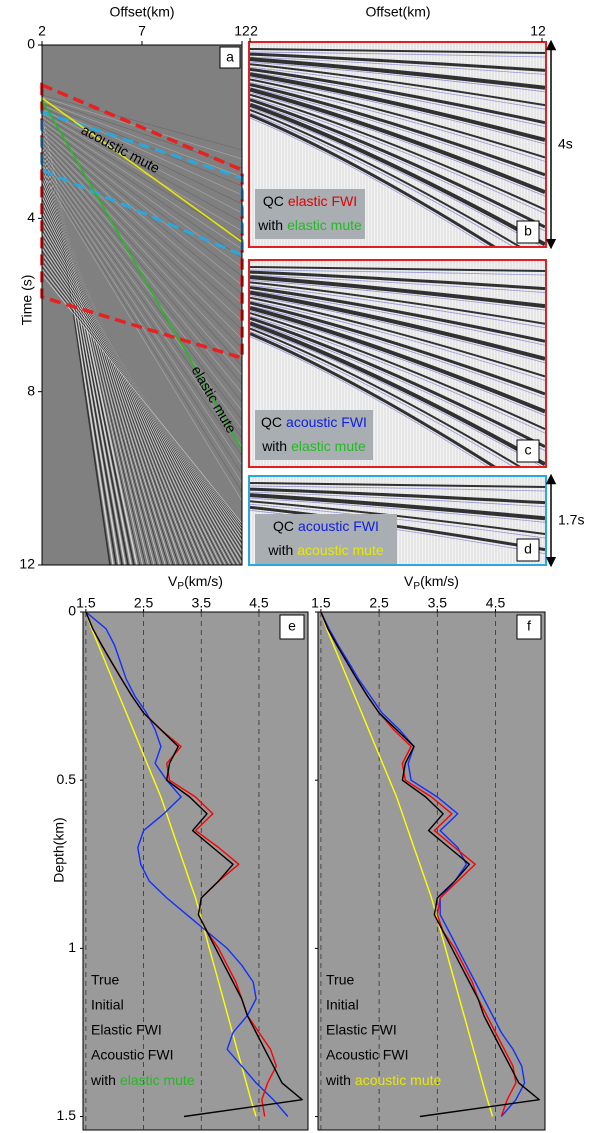 Image resolution: width=596 pixels, height=1133 pixels. What do you see at coordinates (383, 1080) in the screenshot?
I see `legend-note: with acoustic mute` at bounding box center [383, 1080].